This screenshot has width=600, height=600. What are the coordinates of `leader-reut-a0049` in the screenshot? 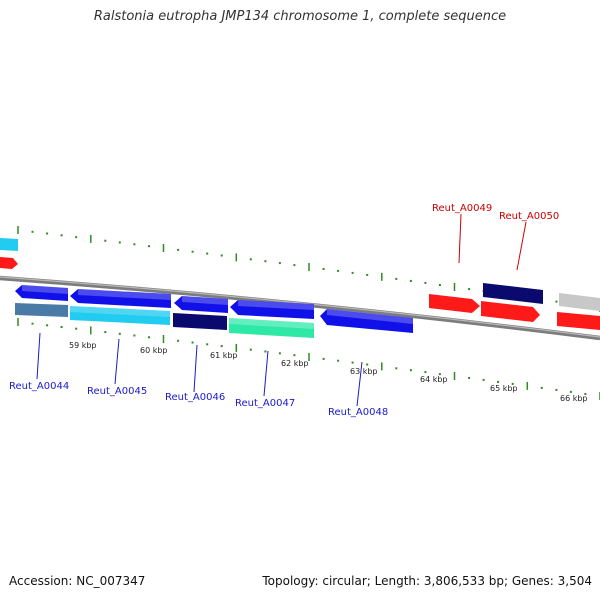 It's located at (460, 238).